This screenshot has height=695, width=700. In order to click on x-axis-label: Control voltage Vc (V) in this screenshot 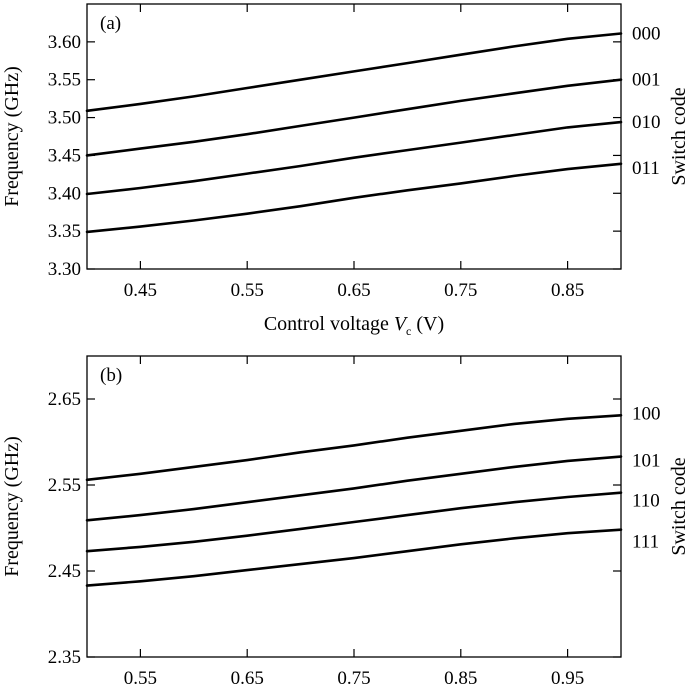, I will do `click(354, 325)`.